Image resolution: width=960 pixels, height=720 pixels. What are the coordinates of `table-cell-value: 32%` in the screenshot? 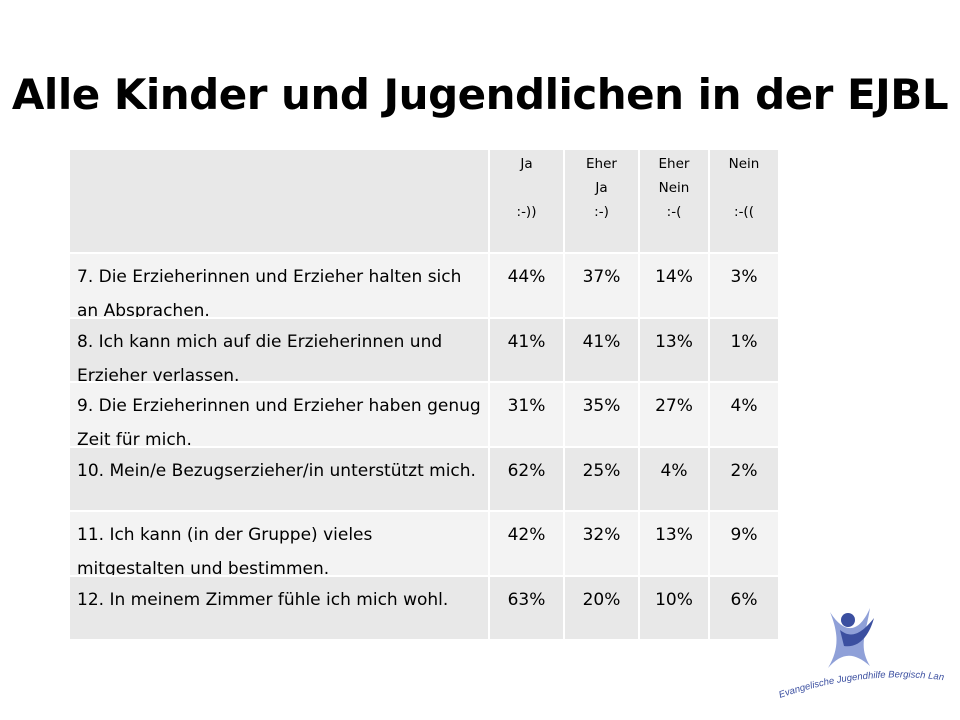 It's located at (600, 543).